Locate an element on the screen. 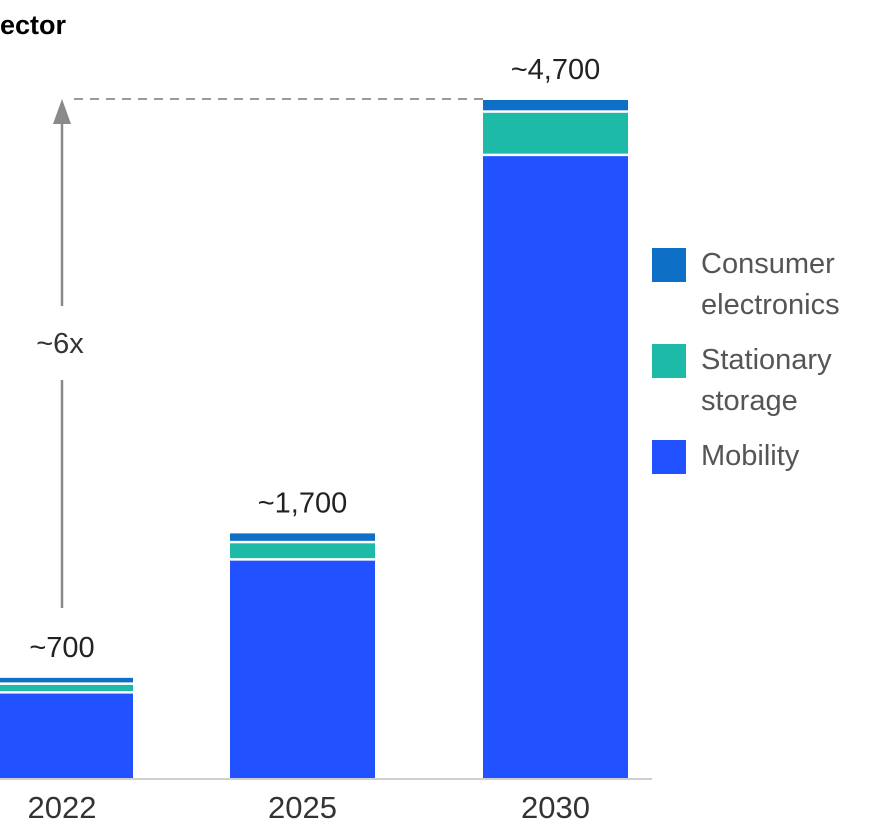 Image resolution: width=877 pixels, height=826 pixels. x-tick-label-2022: 2022 is located at coordinates (62, 807).